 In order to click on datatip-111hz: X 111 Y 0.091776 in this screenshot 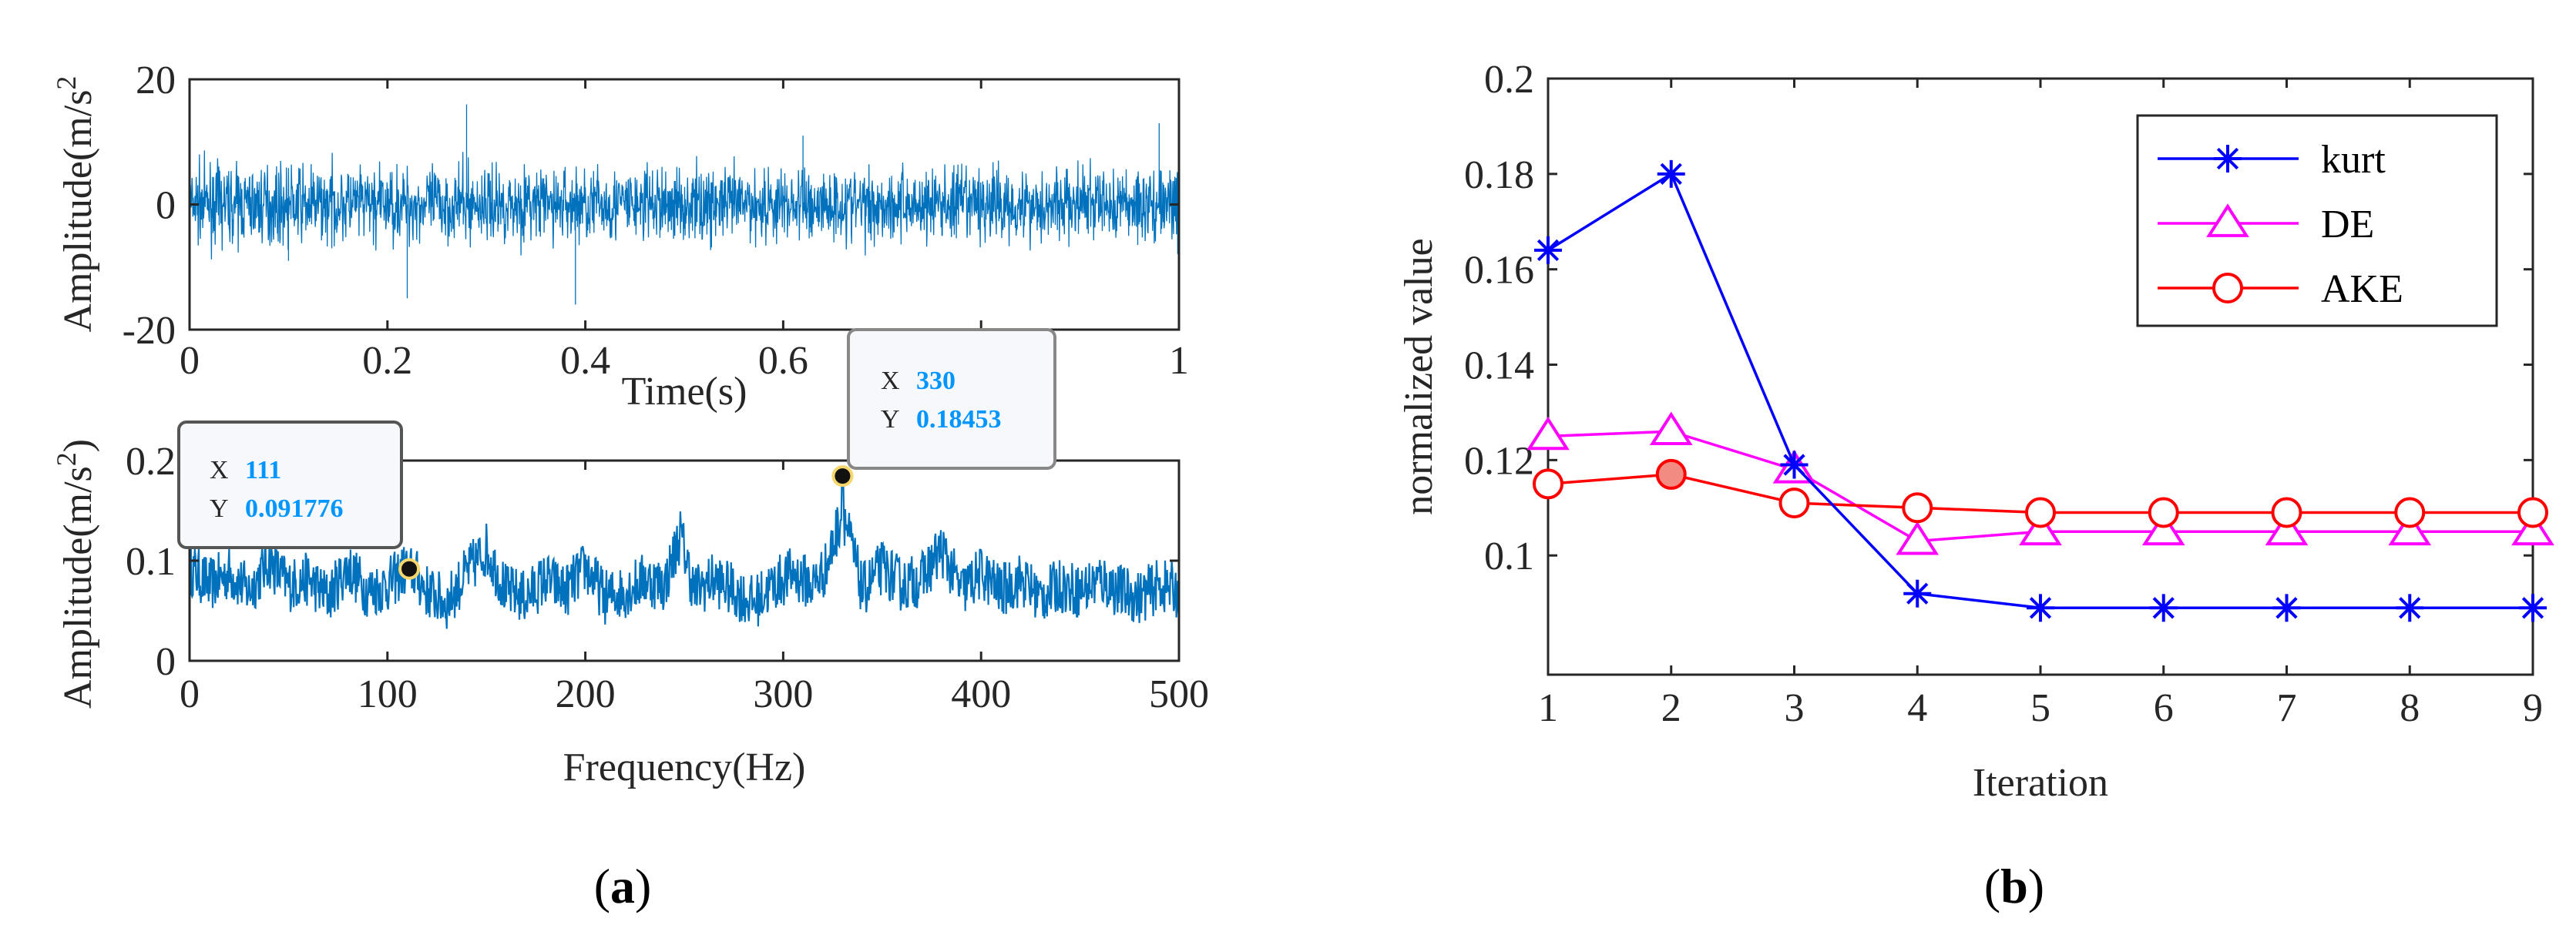, I will do `click(290, 485)`.